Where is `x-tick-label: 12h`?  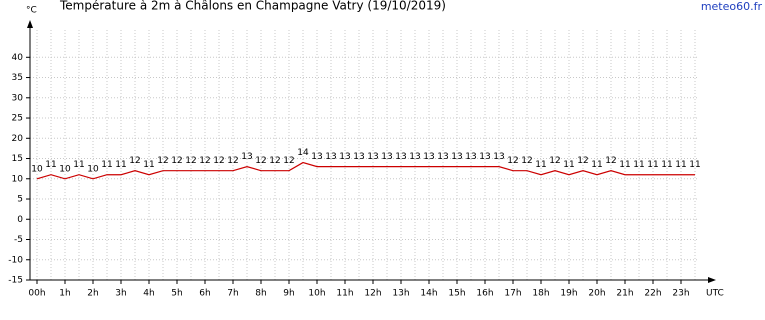
x-tick-label: 12h is located at coordinates (372, 294).